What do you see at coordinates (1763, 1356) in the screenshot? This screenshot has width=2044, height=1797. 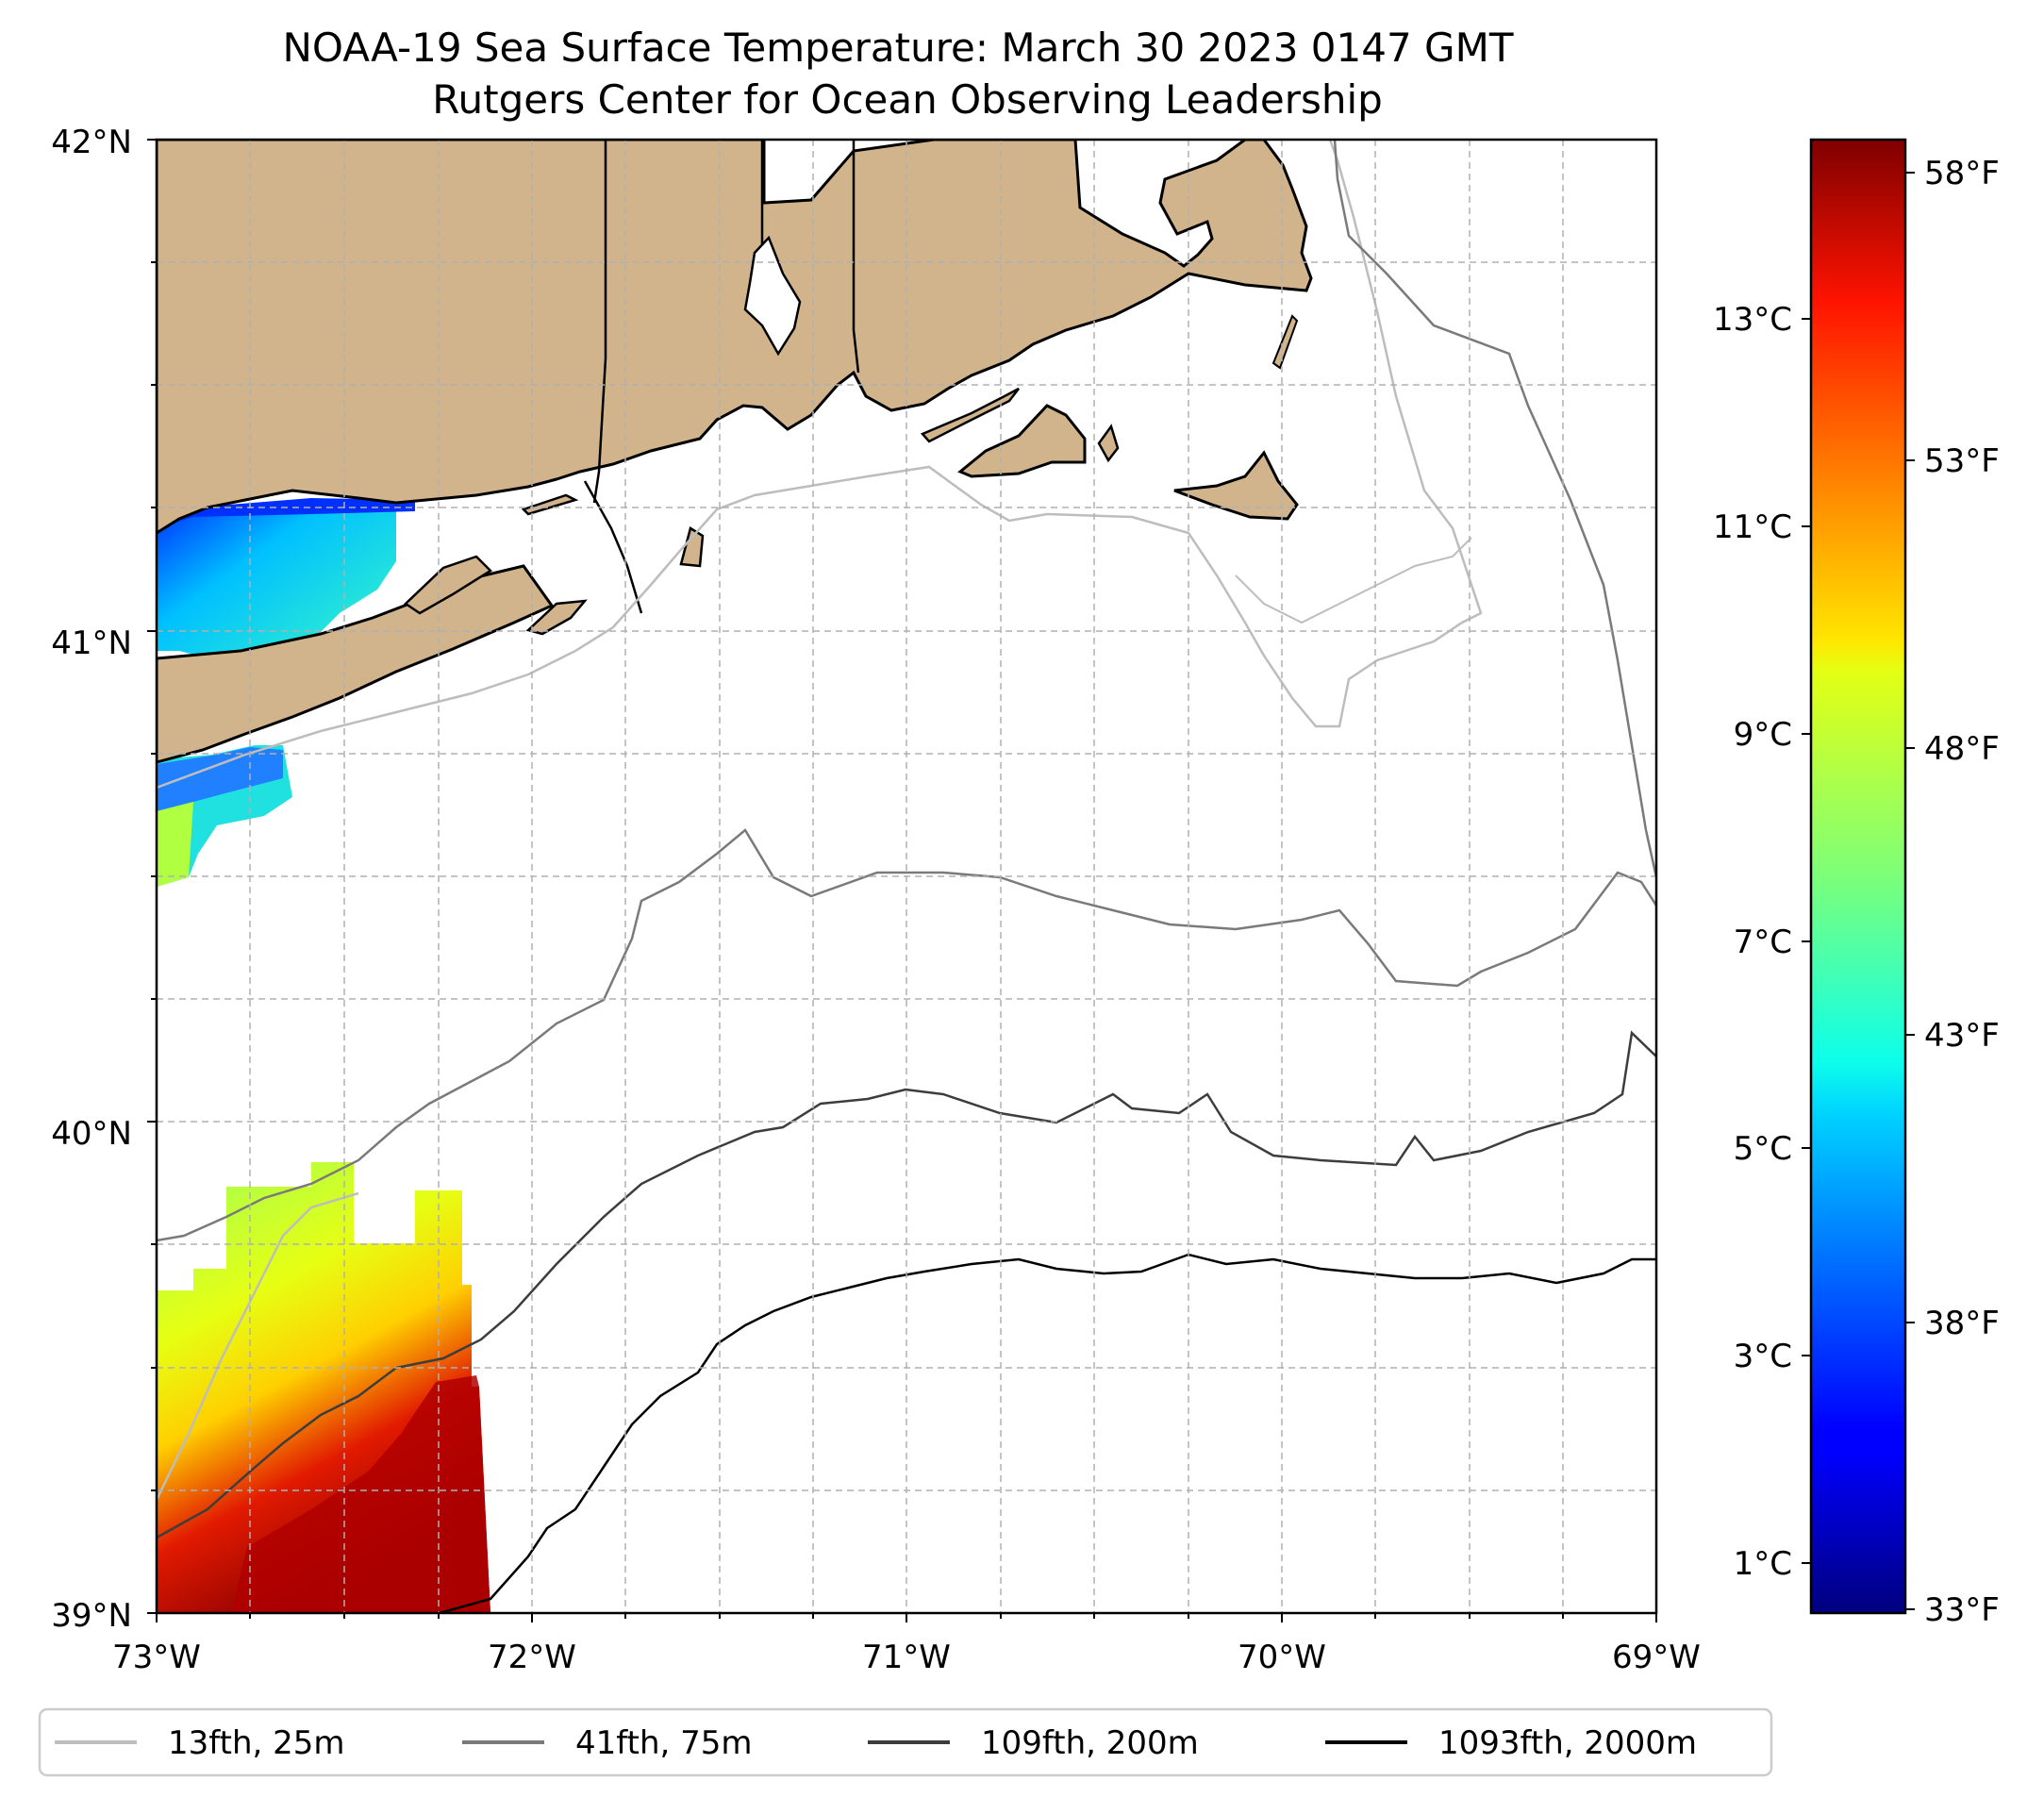 I see `colorbar-c-label-3: 3°C` at bounding box center [1763, 1356].